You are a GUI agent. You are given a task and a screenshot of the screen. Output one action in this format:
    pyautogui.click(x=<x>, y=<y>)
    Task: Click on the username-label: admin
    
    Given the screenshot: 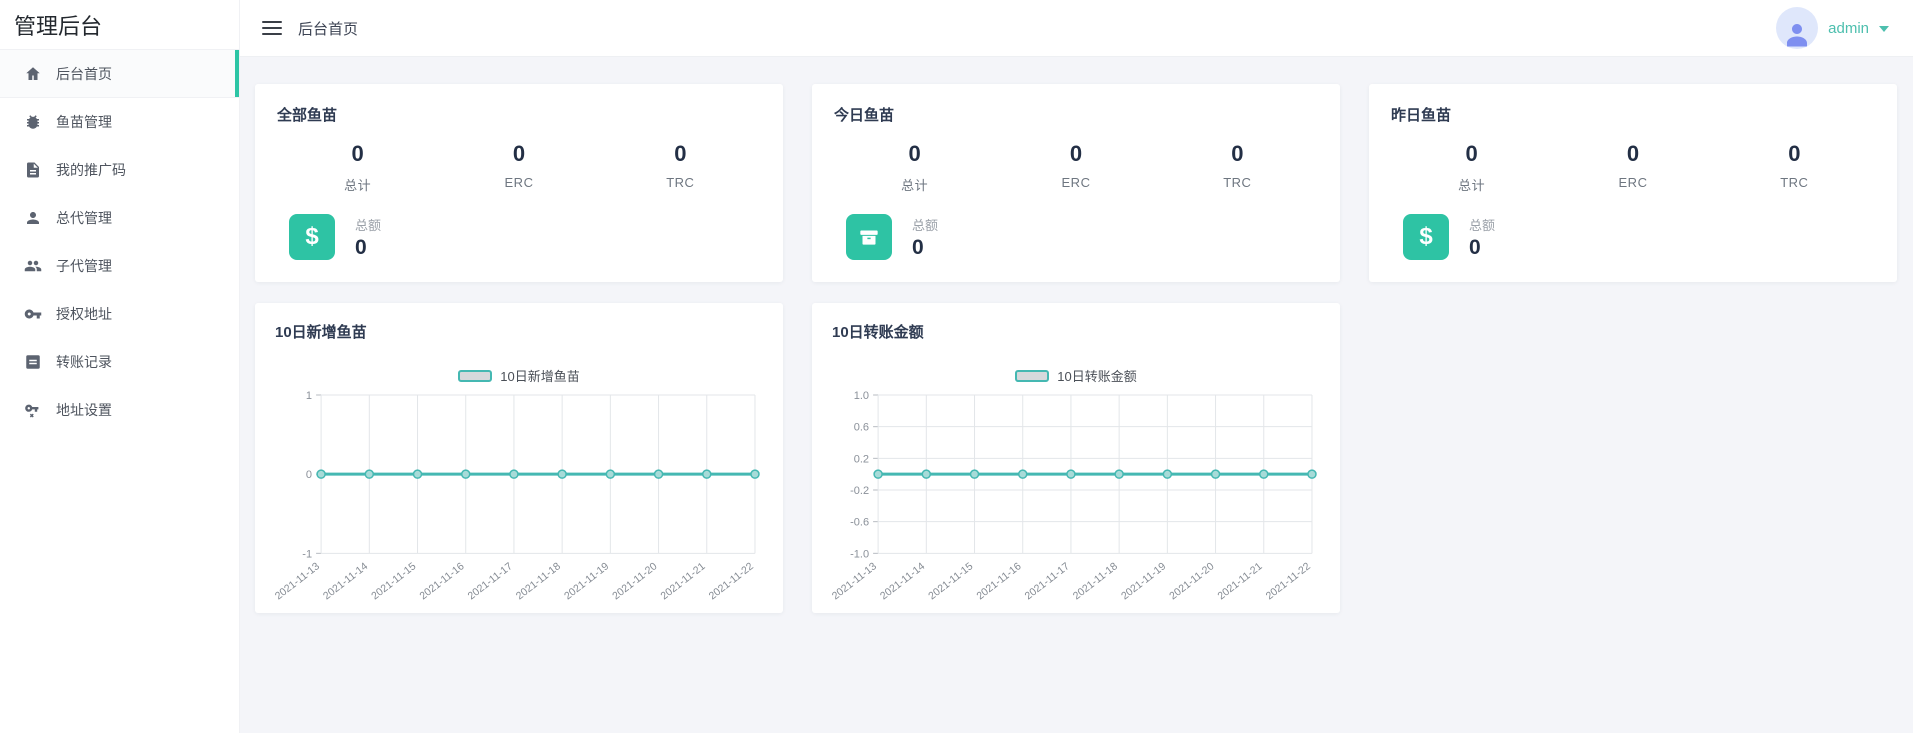 What is the action you would take?
    pyautogui.click(x=1848, y=28)
    